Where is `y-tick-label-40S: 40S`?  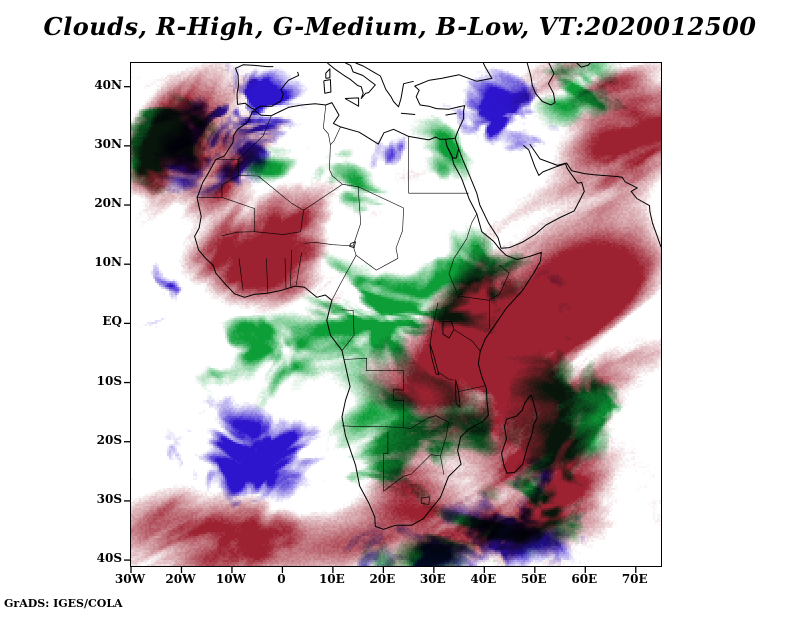 y-tick-label-40S: 40S is located at coordinates (109, 558).